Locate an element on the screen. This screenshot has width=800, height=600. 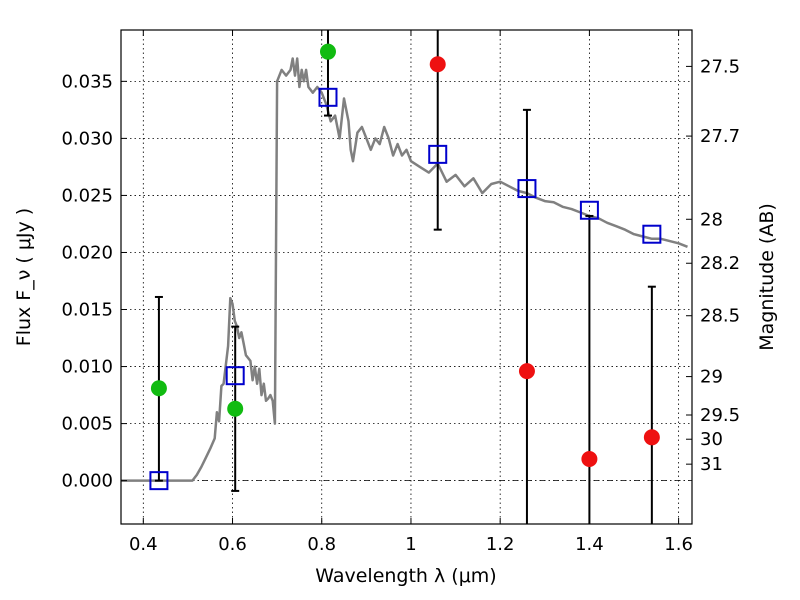
y-tick-label: 0.015 is located at coordinates (87, 310).